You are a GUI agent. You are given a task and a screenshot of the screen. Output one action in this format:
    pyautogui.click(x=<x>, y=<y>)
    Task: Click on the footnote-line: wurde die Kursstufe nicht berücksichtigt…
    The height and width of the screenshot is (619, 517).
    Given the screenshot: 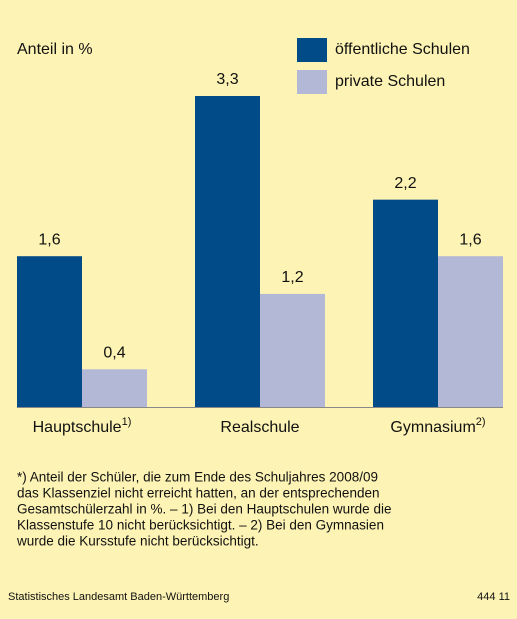 What is the action you would take?
    pyautogui.click(x=137, y=541)
    